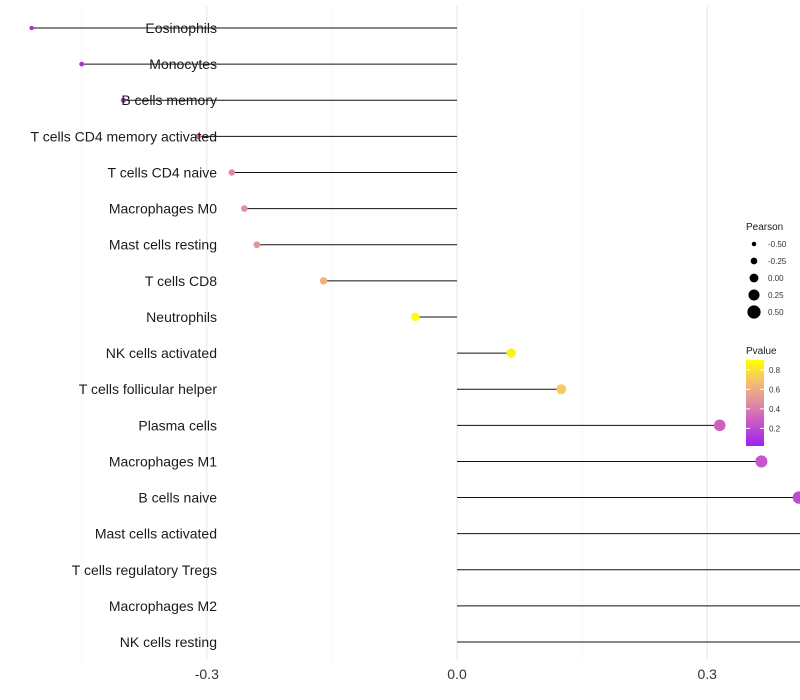  Describe the element at coordinates (776, 295) in the screenshot. I see `pearson-legend-label: 0.25` at that location.